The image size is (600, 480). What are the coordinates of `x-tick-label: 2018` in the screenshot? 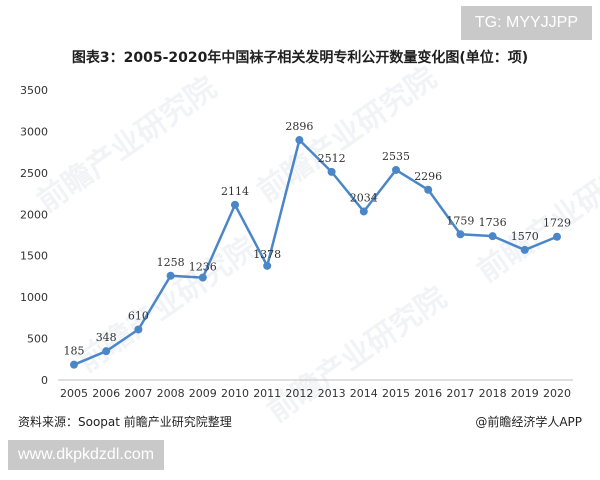 It's located at (493, 393).